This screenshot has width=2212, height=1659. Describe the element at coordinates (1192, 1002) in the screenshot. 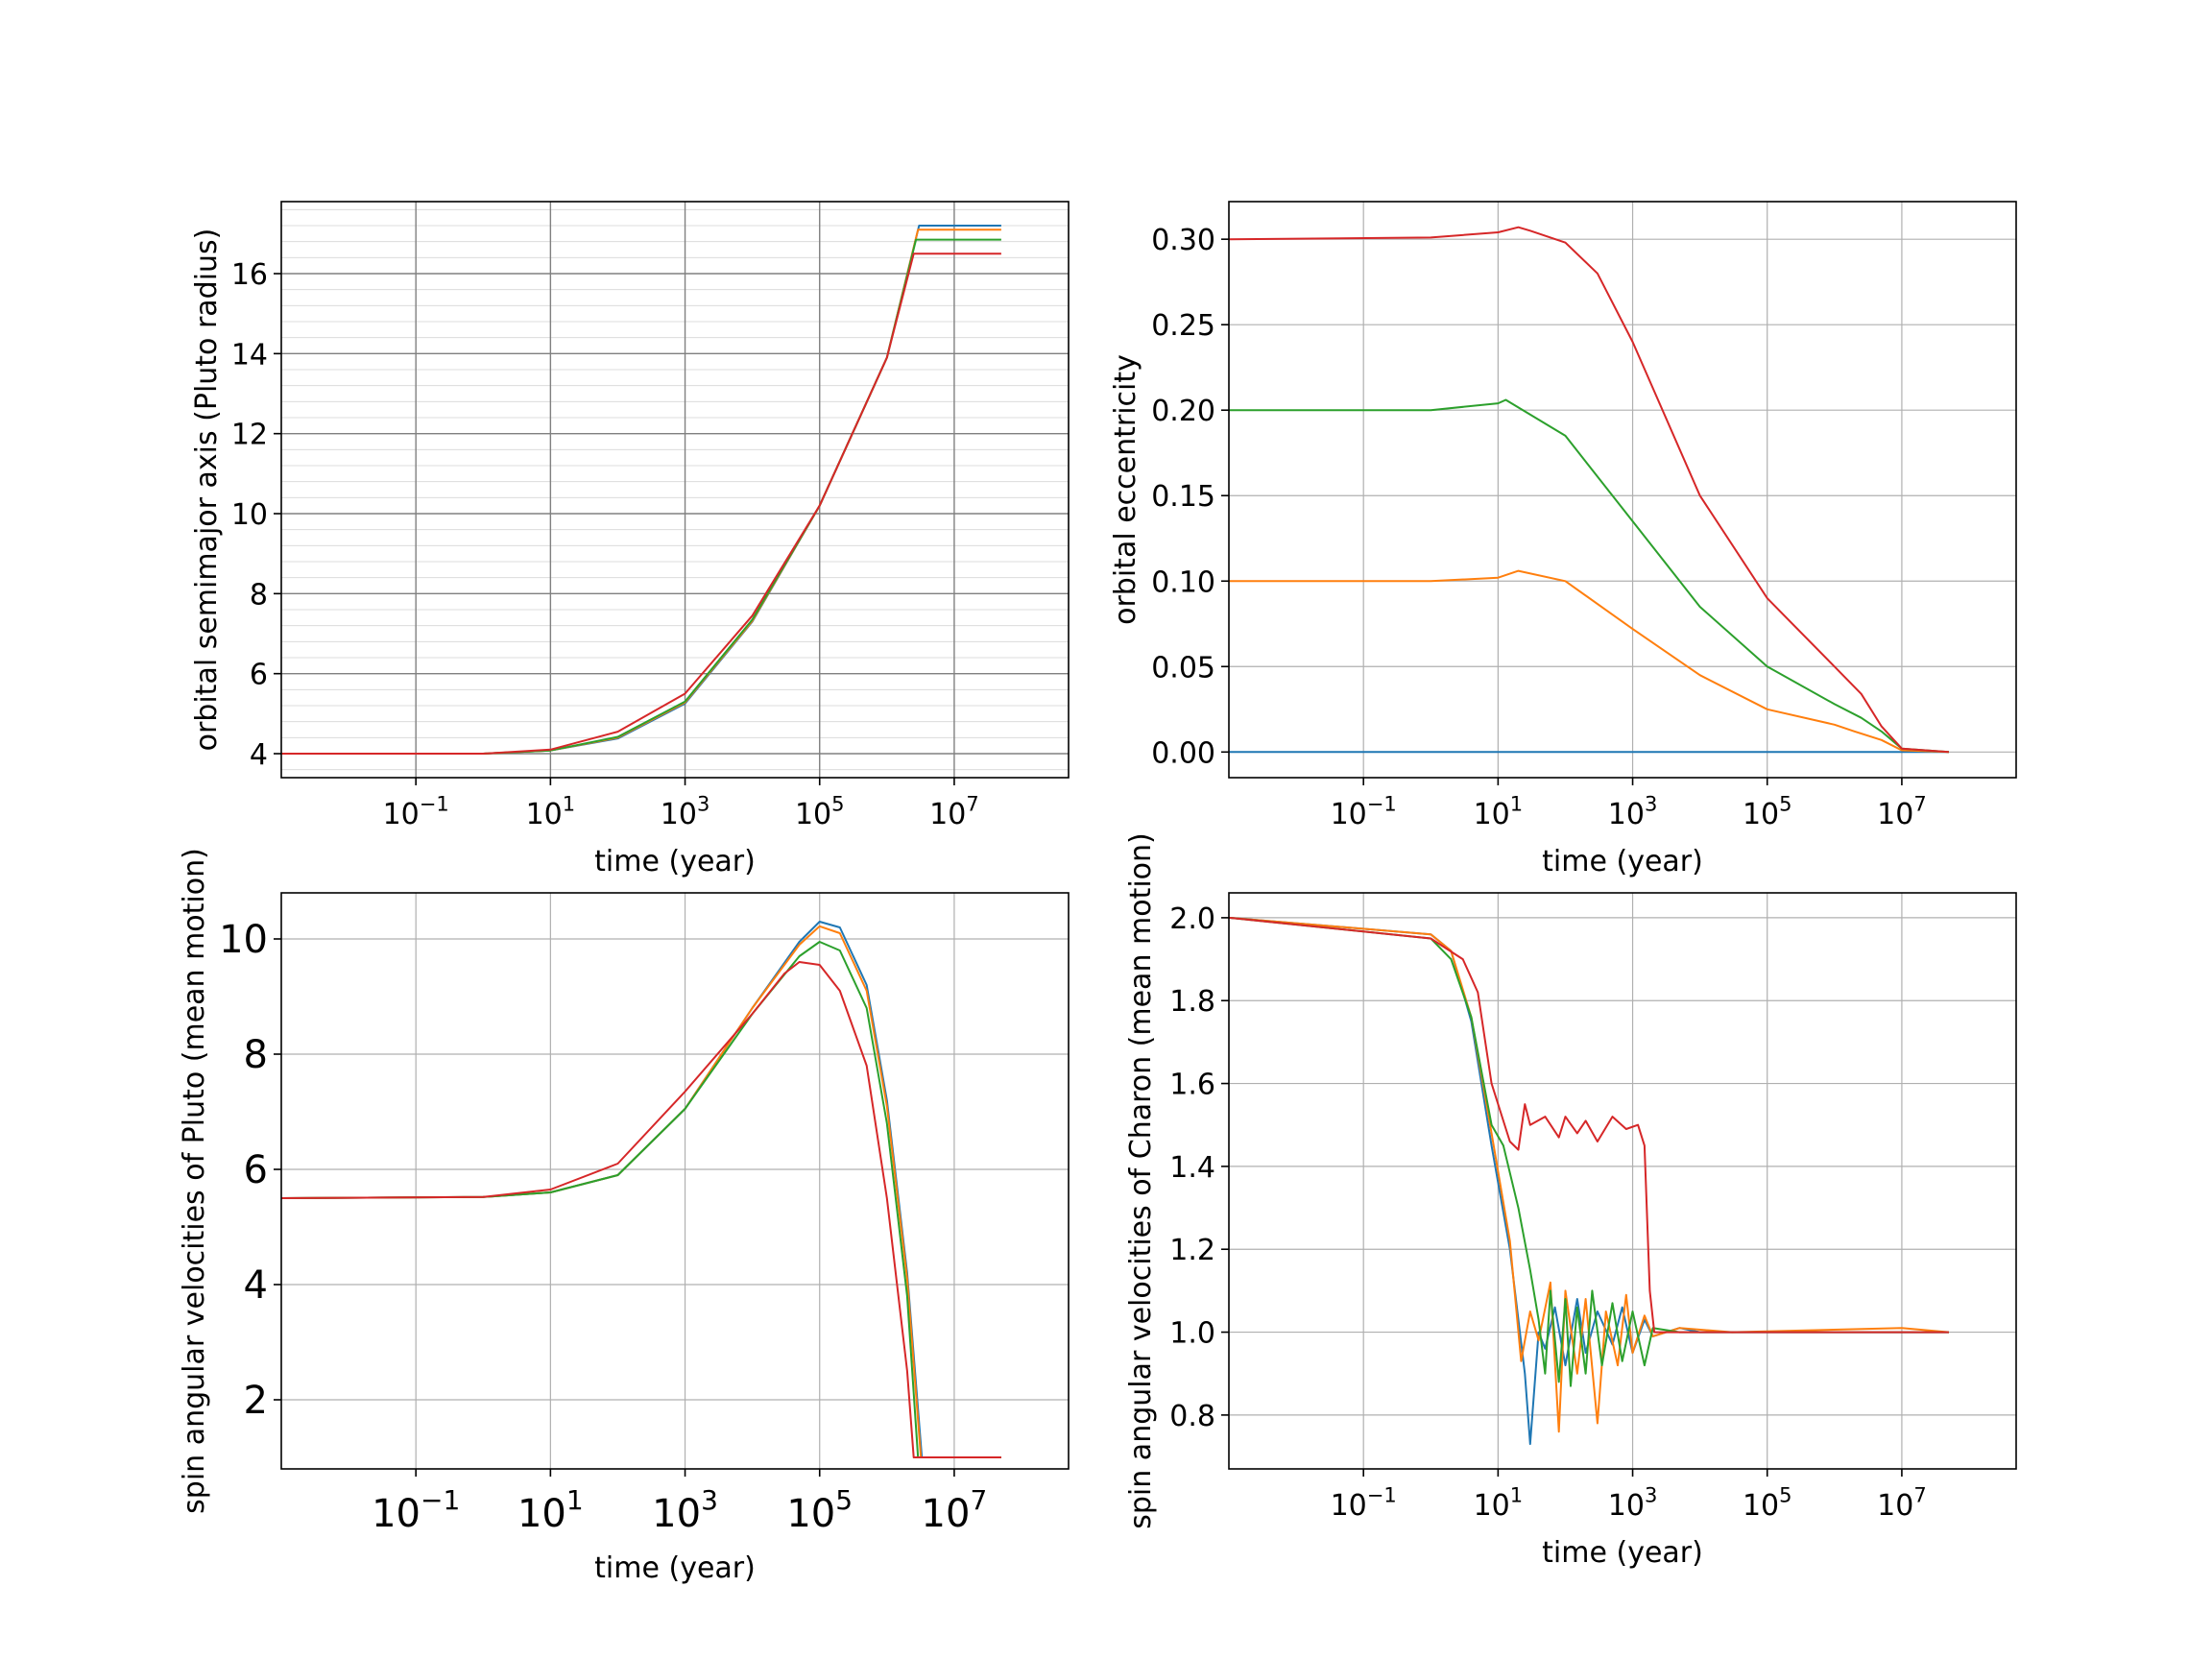

I see `y-tick-label: 1.8` at that location.